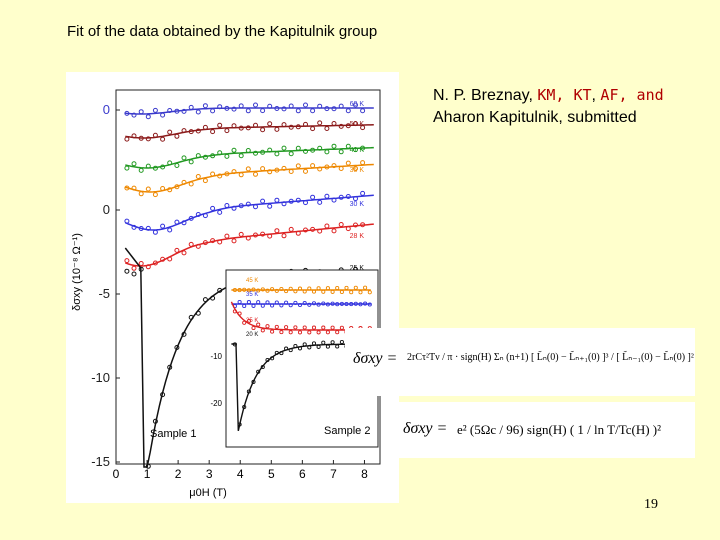  What do you see at coordinates (178, 474) in the screenshot?
I see `x-tick-label: 2` at bounding box center [178, 474].